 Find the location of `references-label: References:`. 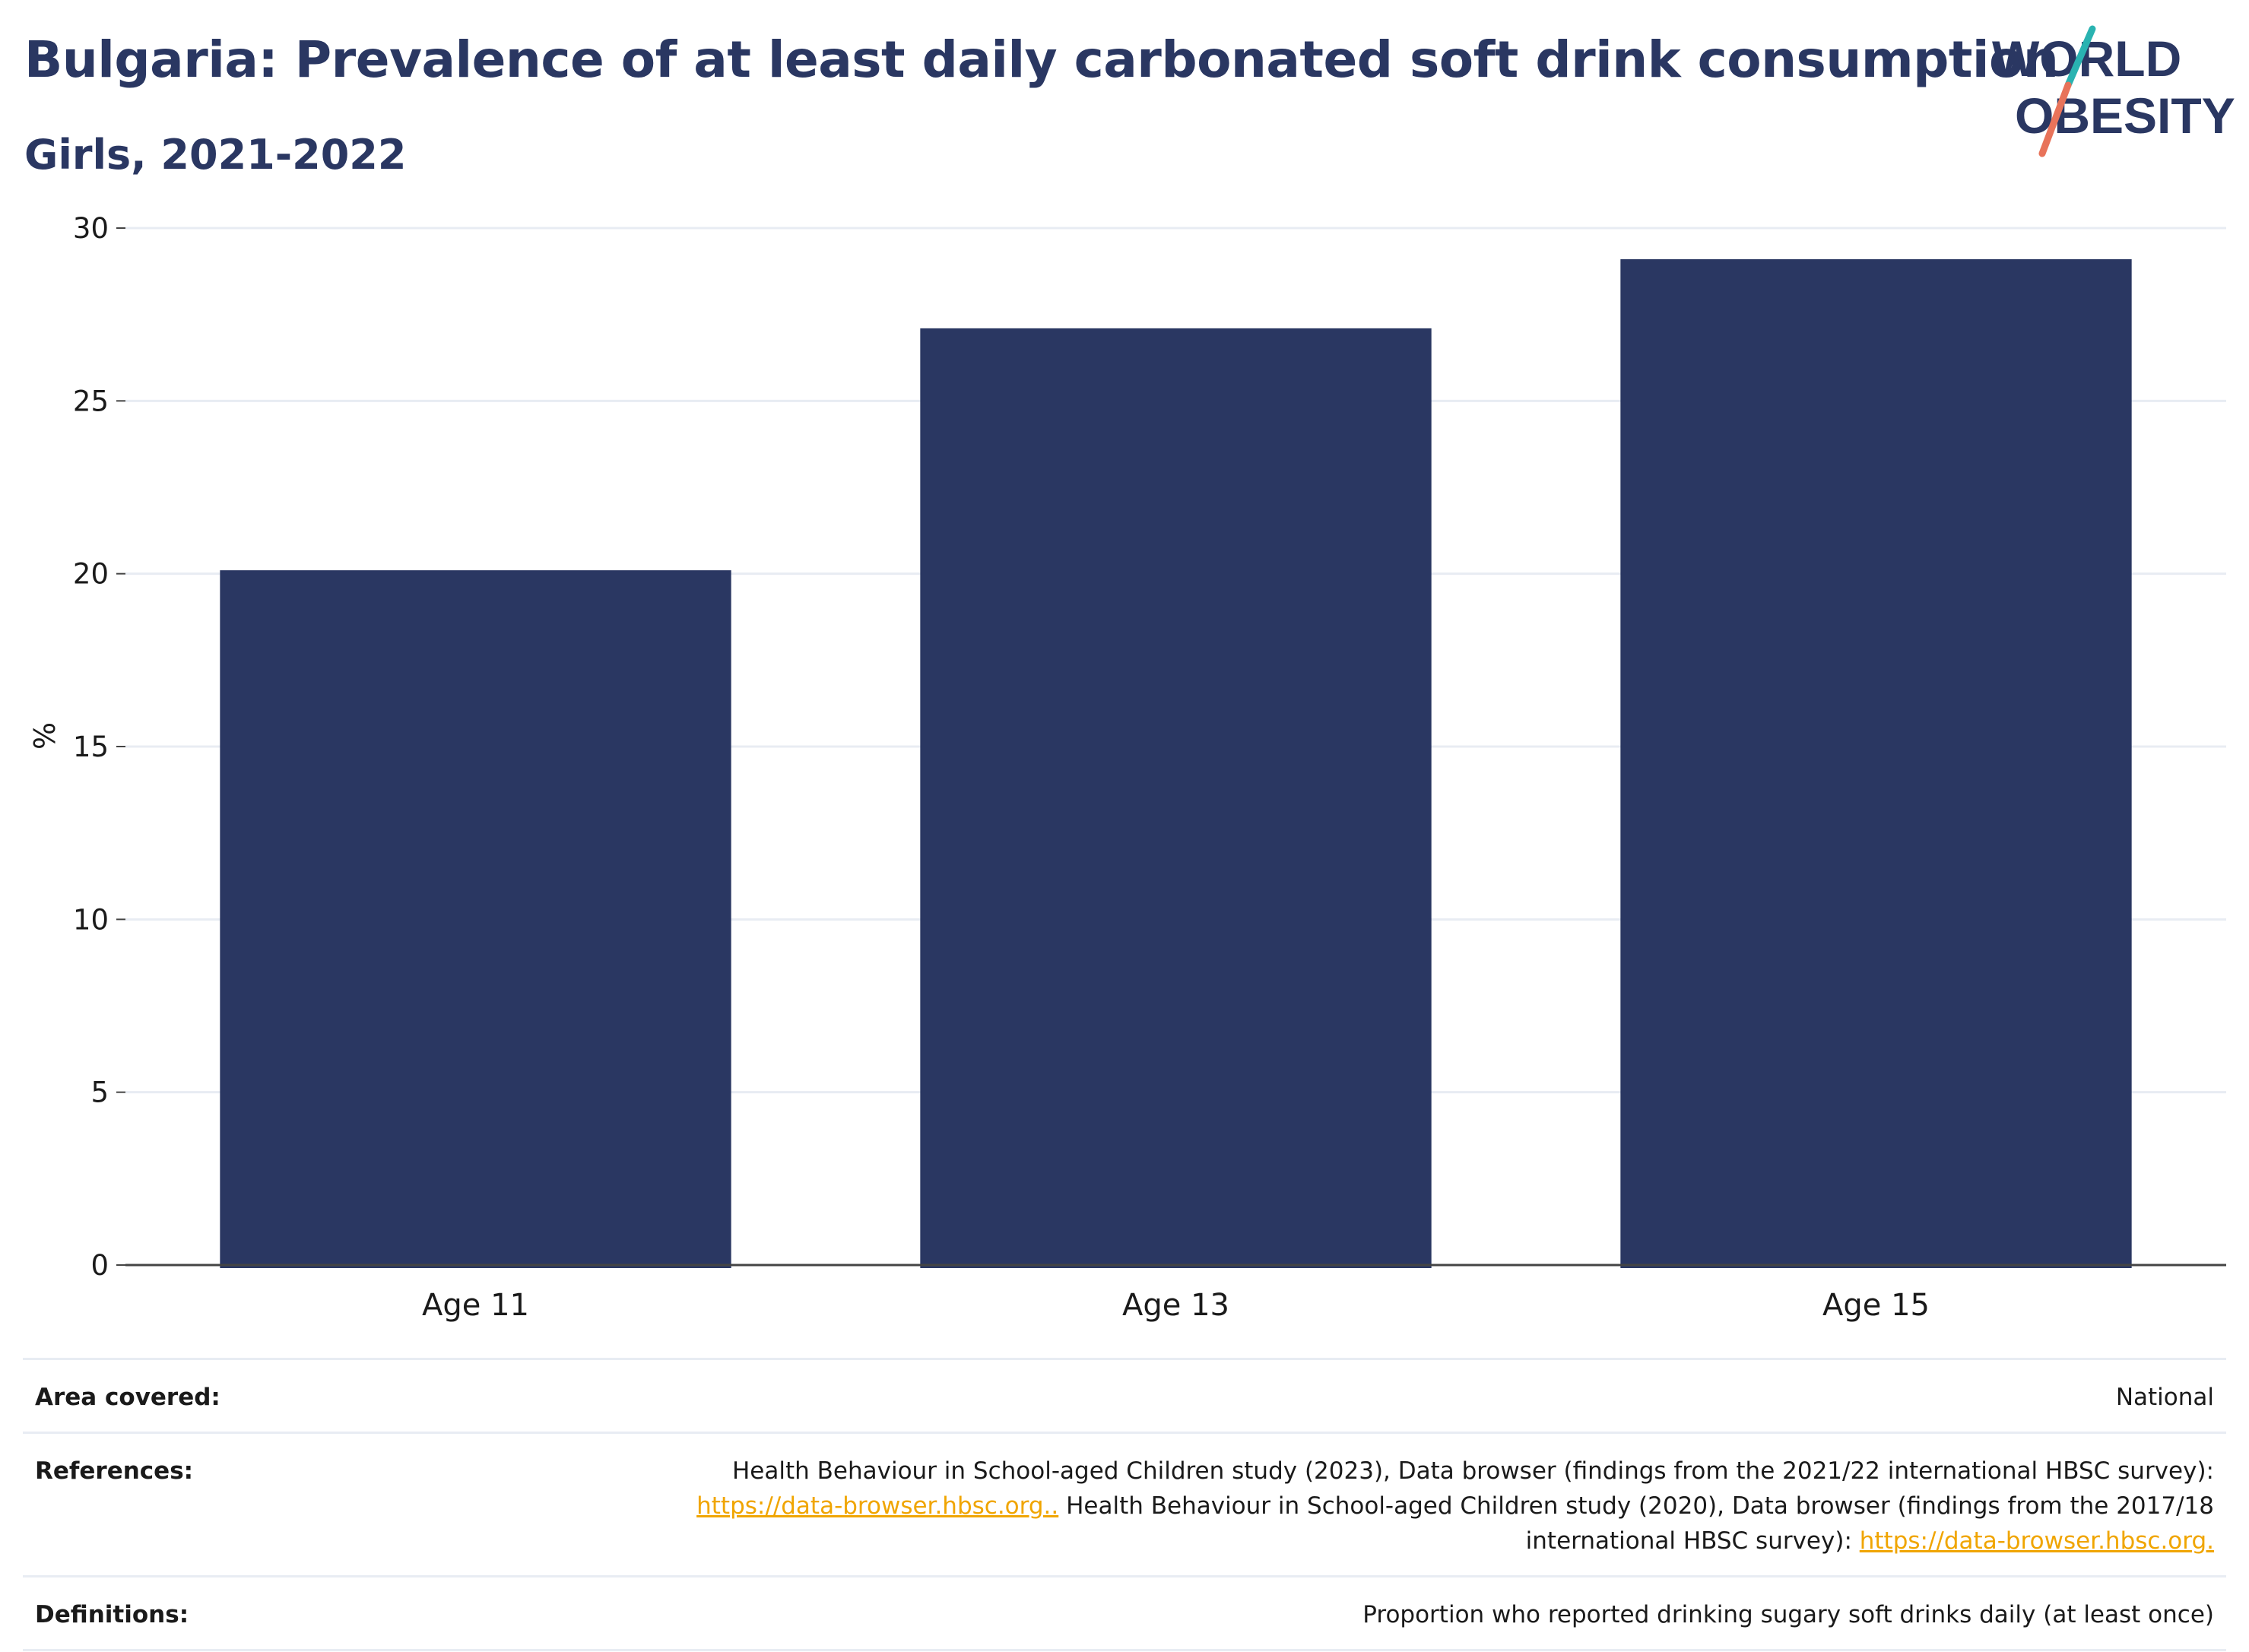

references-label: References: is located at coordinates (114, 1471).